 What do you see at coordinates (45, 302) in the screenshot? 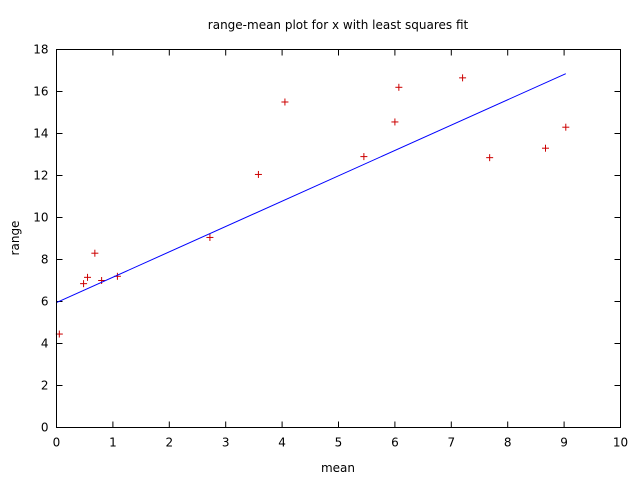
I see `y-tick-label: 6` at bounding box center [45, 302].